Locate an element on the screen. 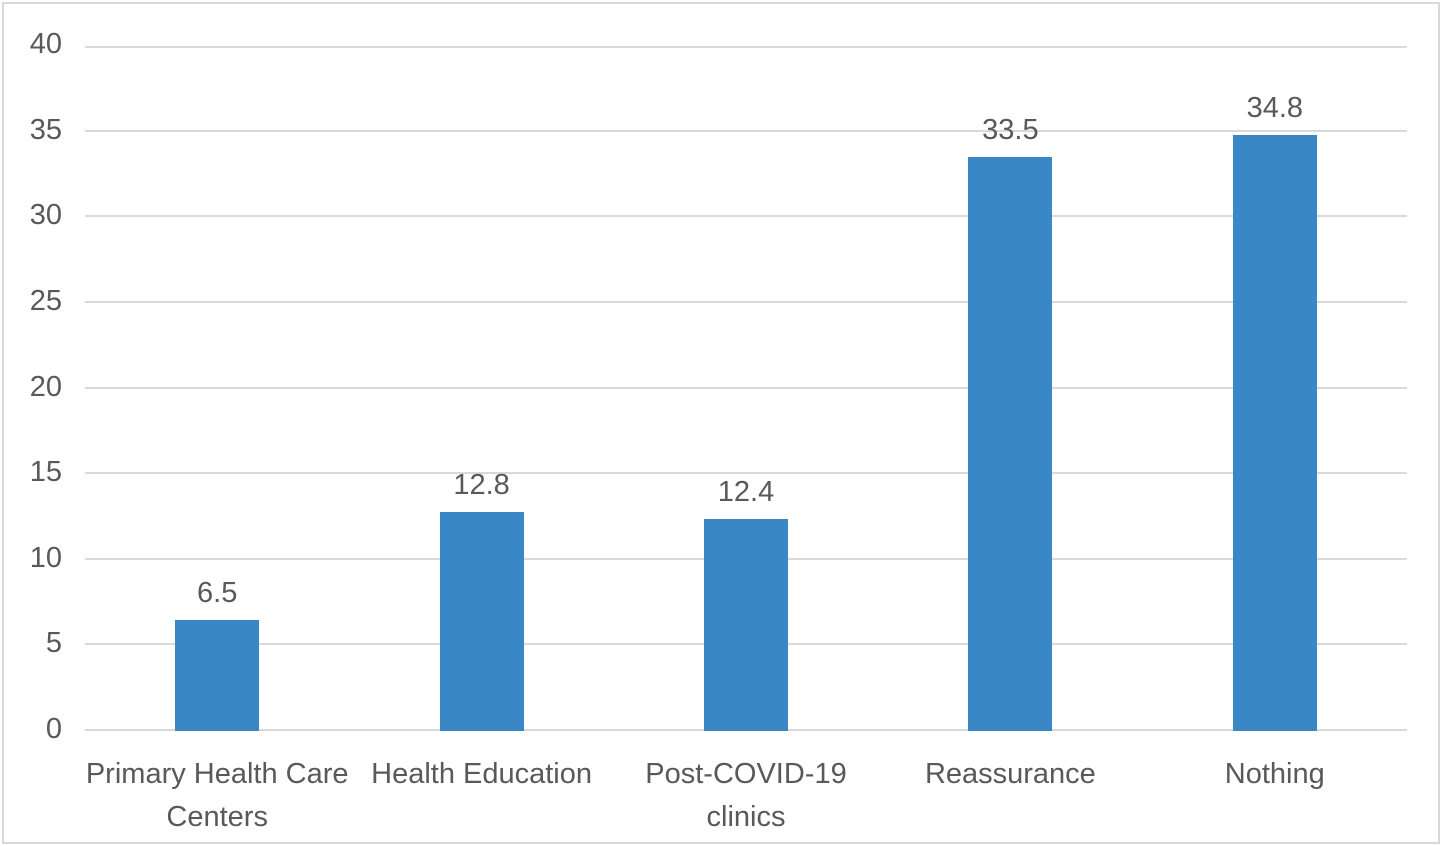  y-axis-tick-label: 0 is located at coordinates (53, 729).